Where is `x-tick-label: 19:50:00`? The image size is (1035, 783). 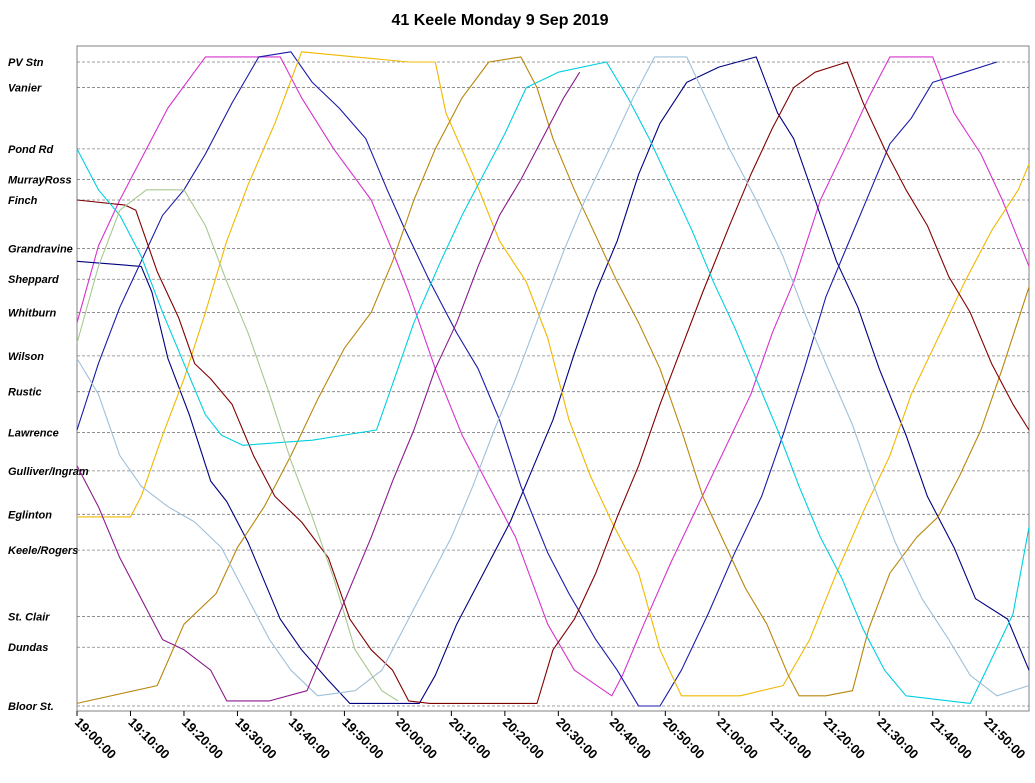 x-tick-label: 19:50:00 is located at coordinates (362, 738).